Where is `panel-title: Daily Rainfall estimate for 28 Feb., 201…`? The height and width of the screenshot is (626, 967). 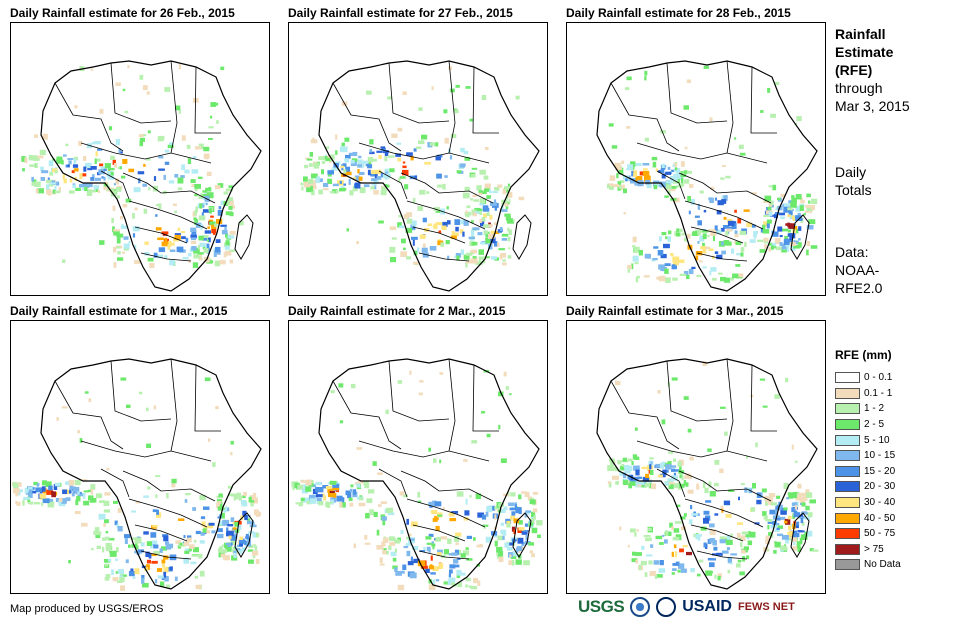
panel-title: Daily Rainfall estimate for 28 Feb., 201… is located at coordinates (678, 13).